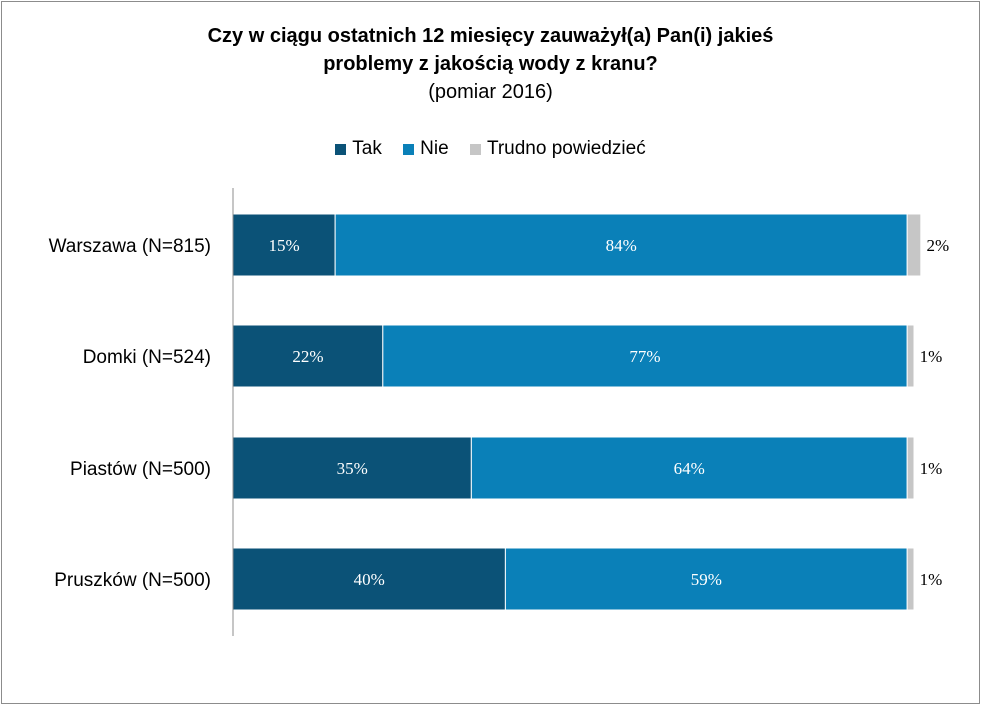  Describe the element at coordinates (931, 579) in the screenshot. I see `data-label-row-3-series-2: 1%` at that location.